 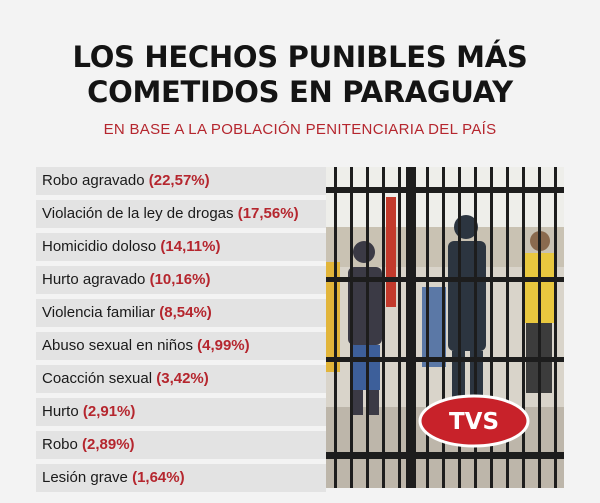 What do you see at coordinates (181, 445) in the screenshot?
I see `crime-row: Robo (2,89%)` at bounding box center [181, 445].